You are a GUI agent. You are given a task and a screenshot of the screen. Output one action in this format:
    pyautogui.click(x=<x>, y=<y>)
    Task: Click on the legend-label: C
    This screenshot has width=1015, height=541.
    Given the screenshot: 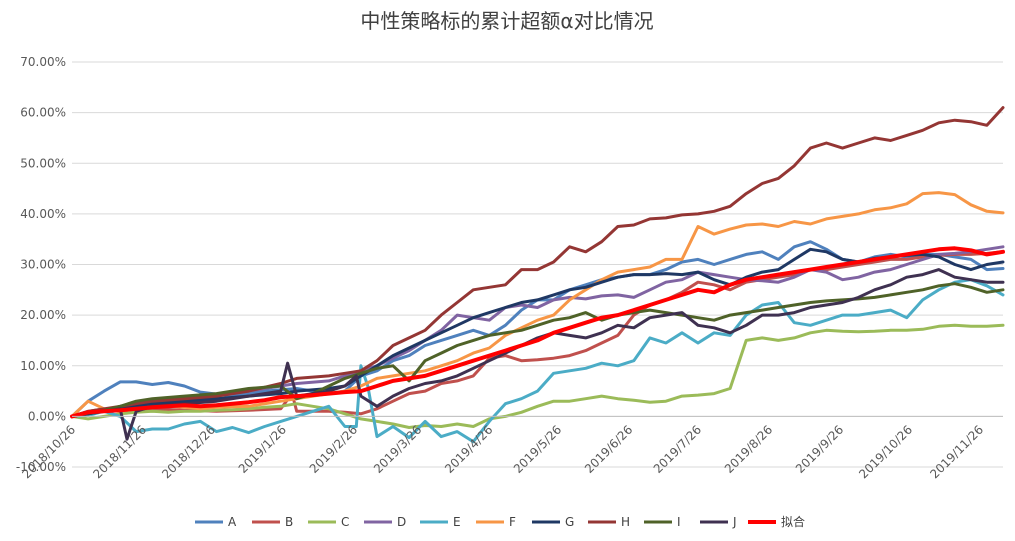 What is the action you would take?
    pyautogui.click(x=345, y=522)
    